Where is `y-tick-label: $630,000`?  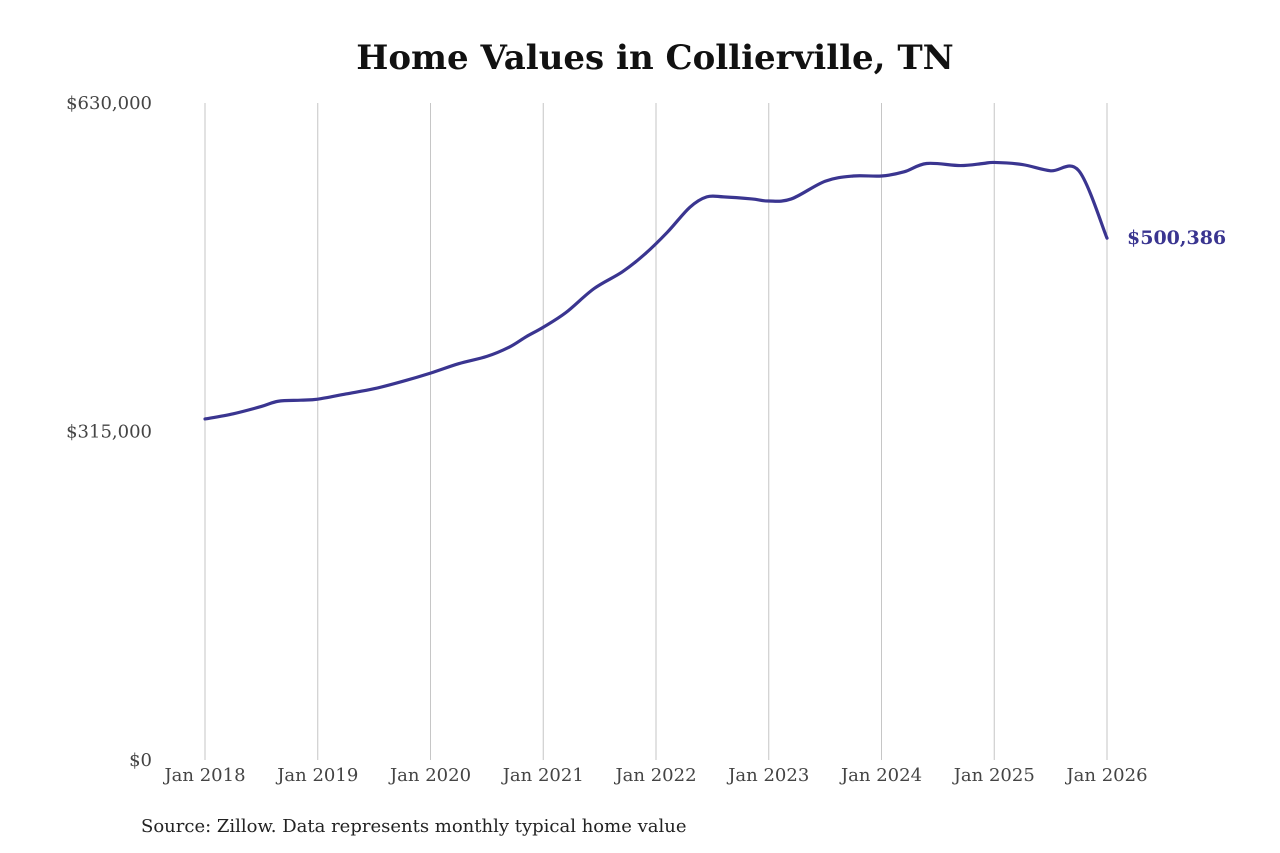
y-tick-label: $630,000 is located at coordinates (109, 103).